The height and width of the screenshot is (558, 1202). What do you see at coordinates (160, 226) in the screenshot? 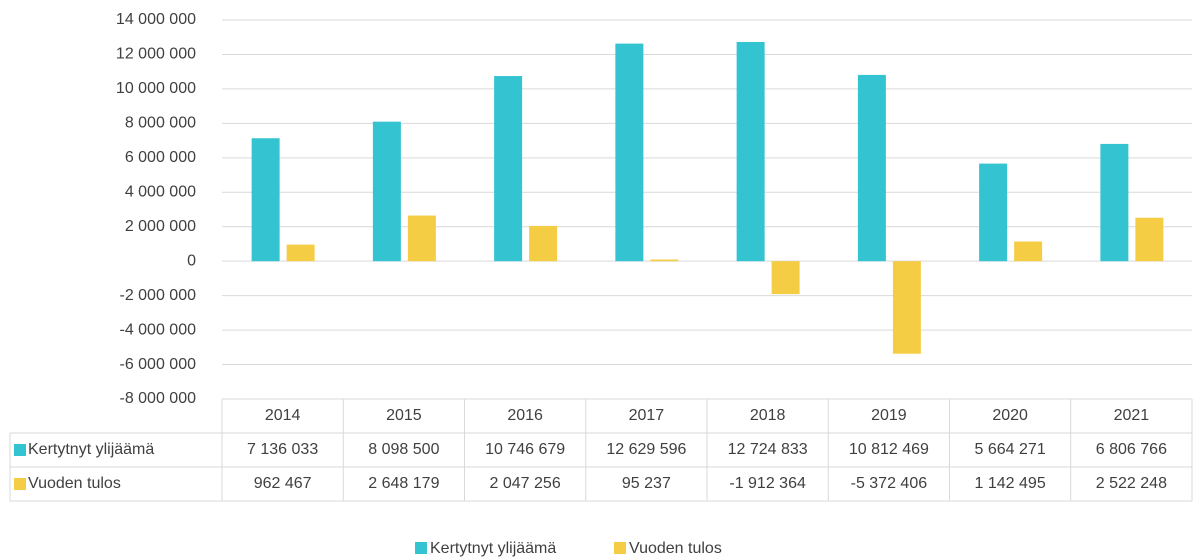
I see `y-tick-label: 2 000 000` at bounding box center [160, 226].